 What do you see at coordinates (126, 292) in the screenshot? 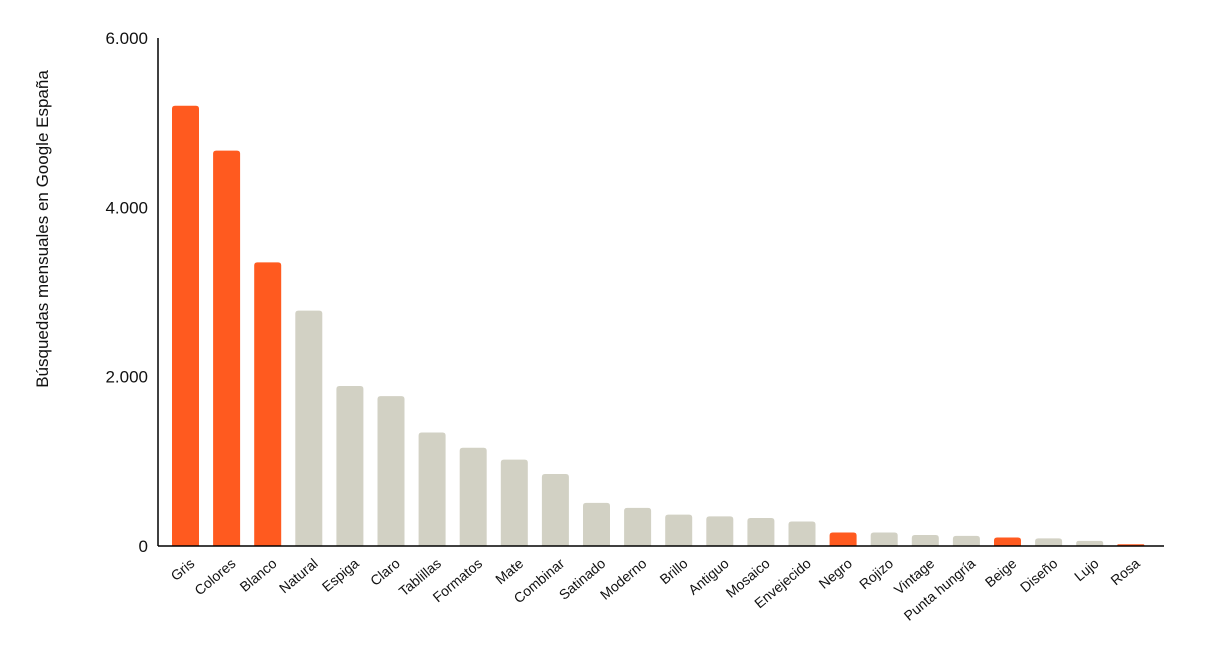
I see `y-axis-ticks: 0 2.000 4.000 6.000` at bounding box center [126, 292].